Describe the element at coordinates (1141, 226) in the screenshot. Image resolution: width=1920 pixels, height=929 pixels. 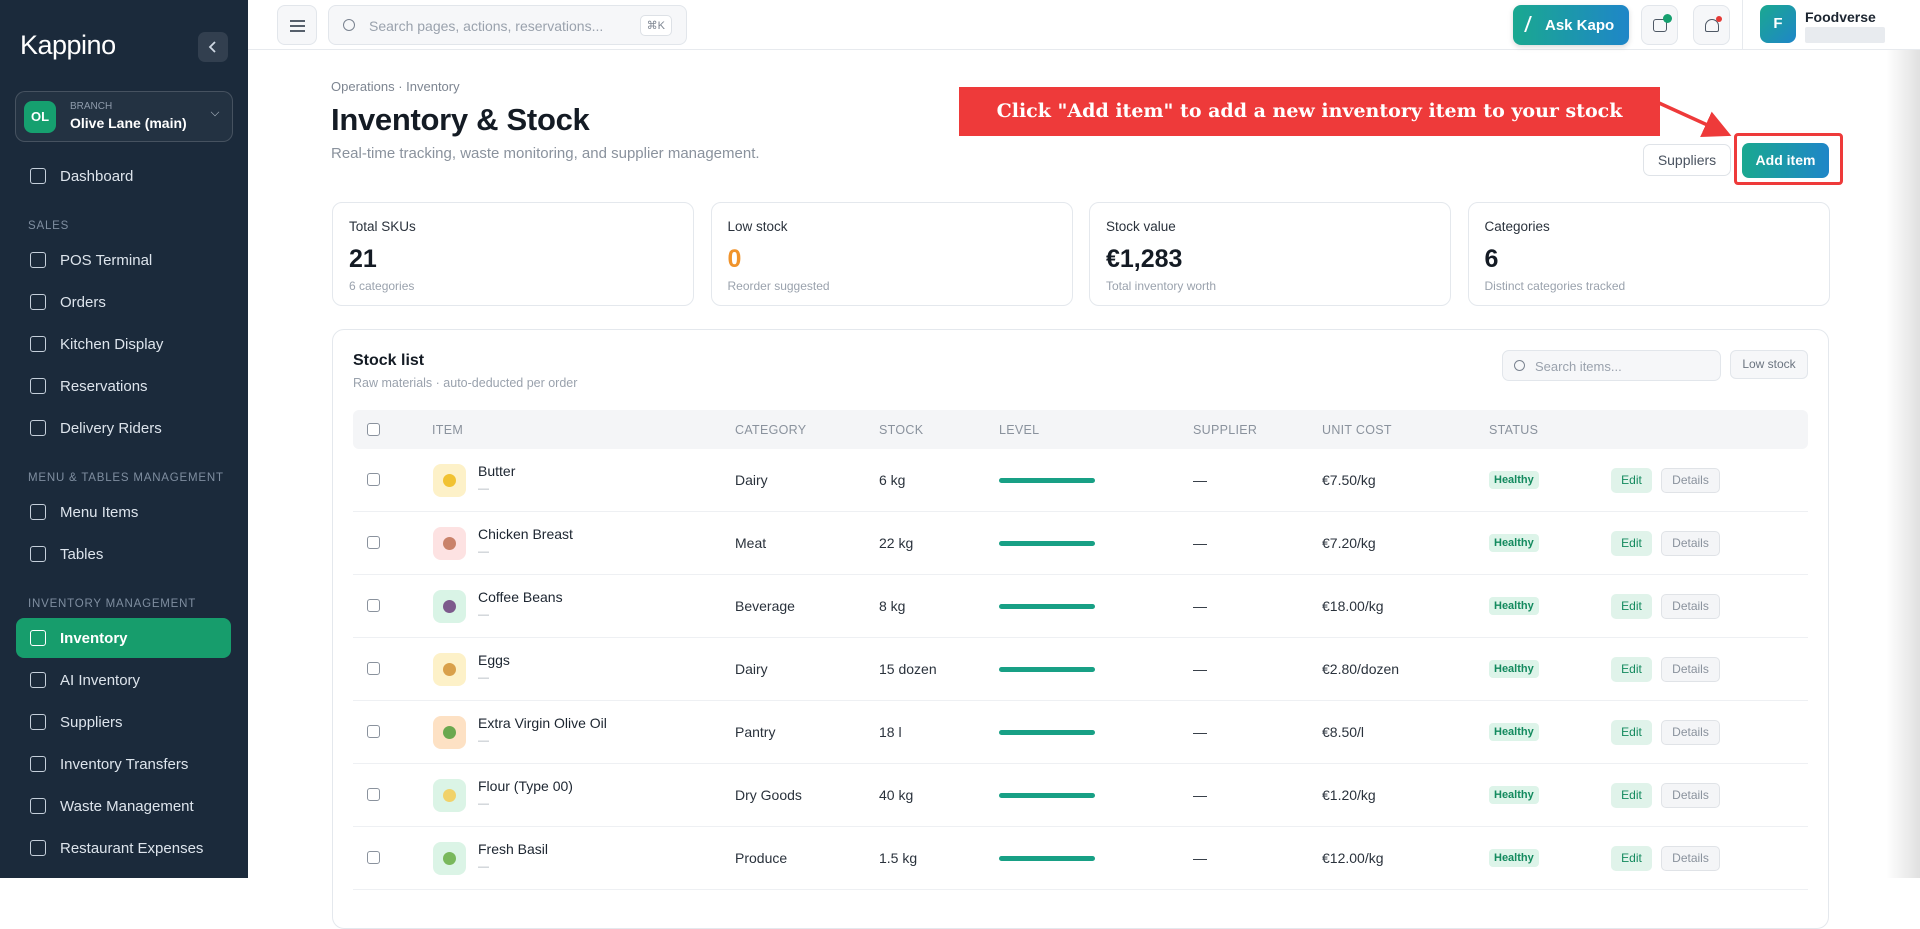
I see `stat-label: Stock value` at that location.